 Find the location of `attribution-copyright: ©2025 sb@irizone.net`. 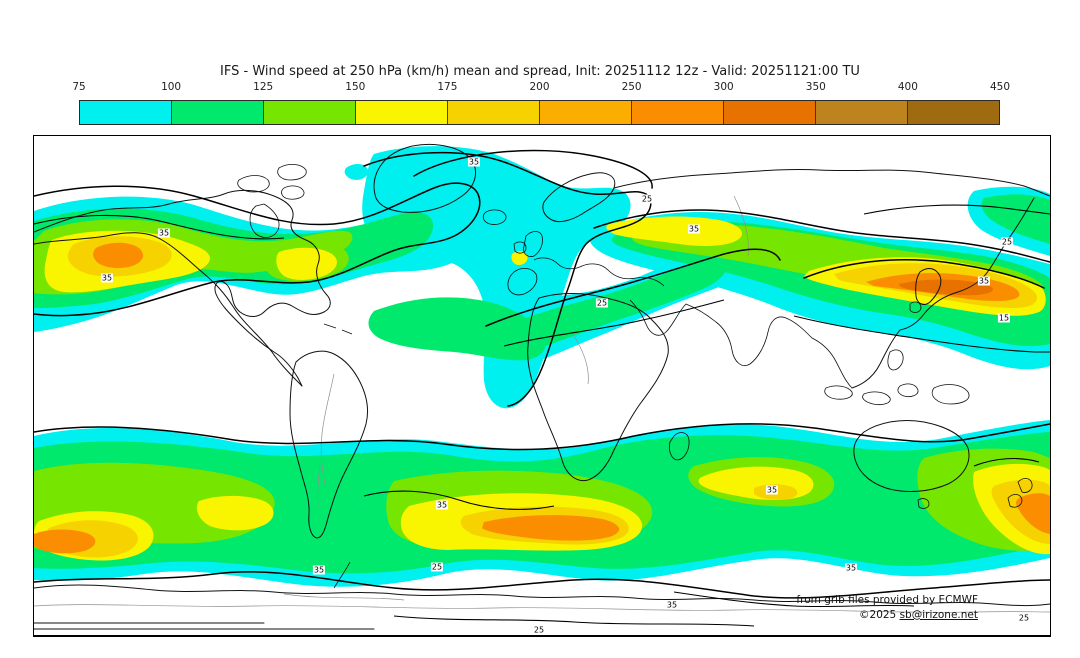

attribution-copyright: ©2025 sb@irizone.net is located at coordinates (887, 615).